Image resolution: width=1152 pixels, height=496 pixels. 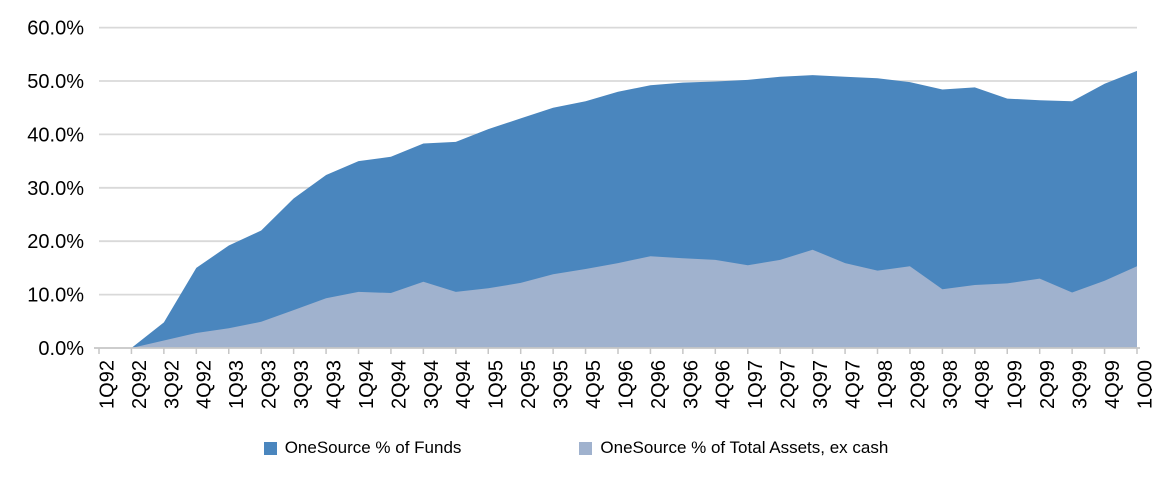 What do you see at coordinates (55, 296) in the screenshot?
I see `y-tick-label: 10.0%` at bounding box center [55, 296].